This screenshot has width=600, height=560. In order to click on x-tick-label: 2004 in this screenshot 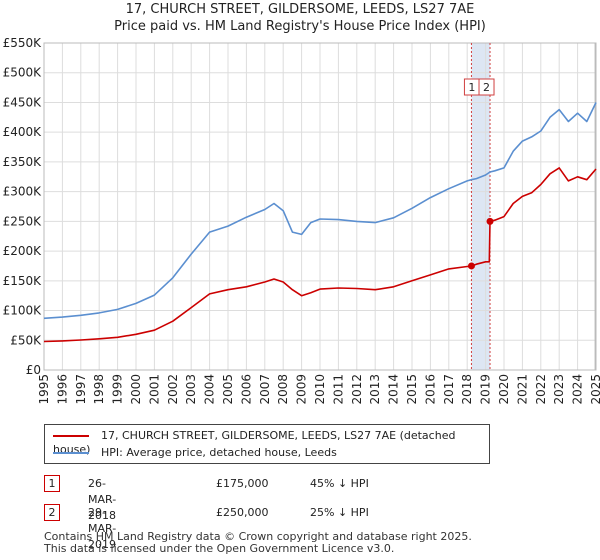, I will do `click(210, 389)`.